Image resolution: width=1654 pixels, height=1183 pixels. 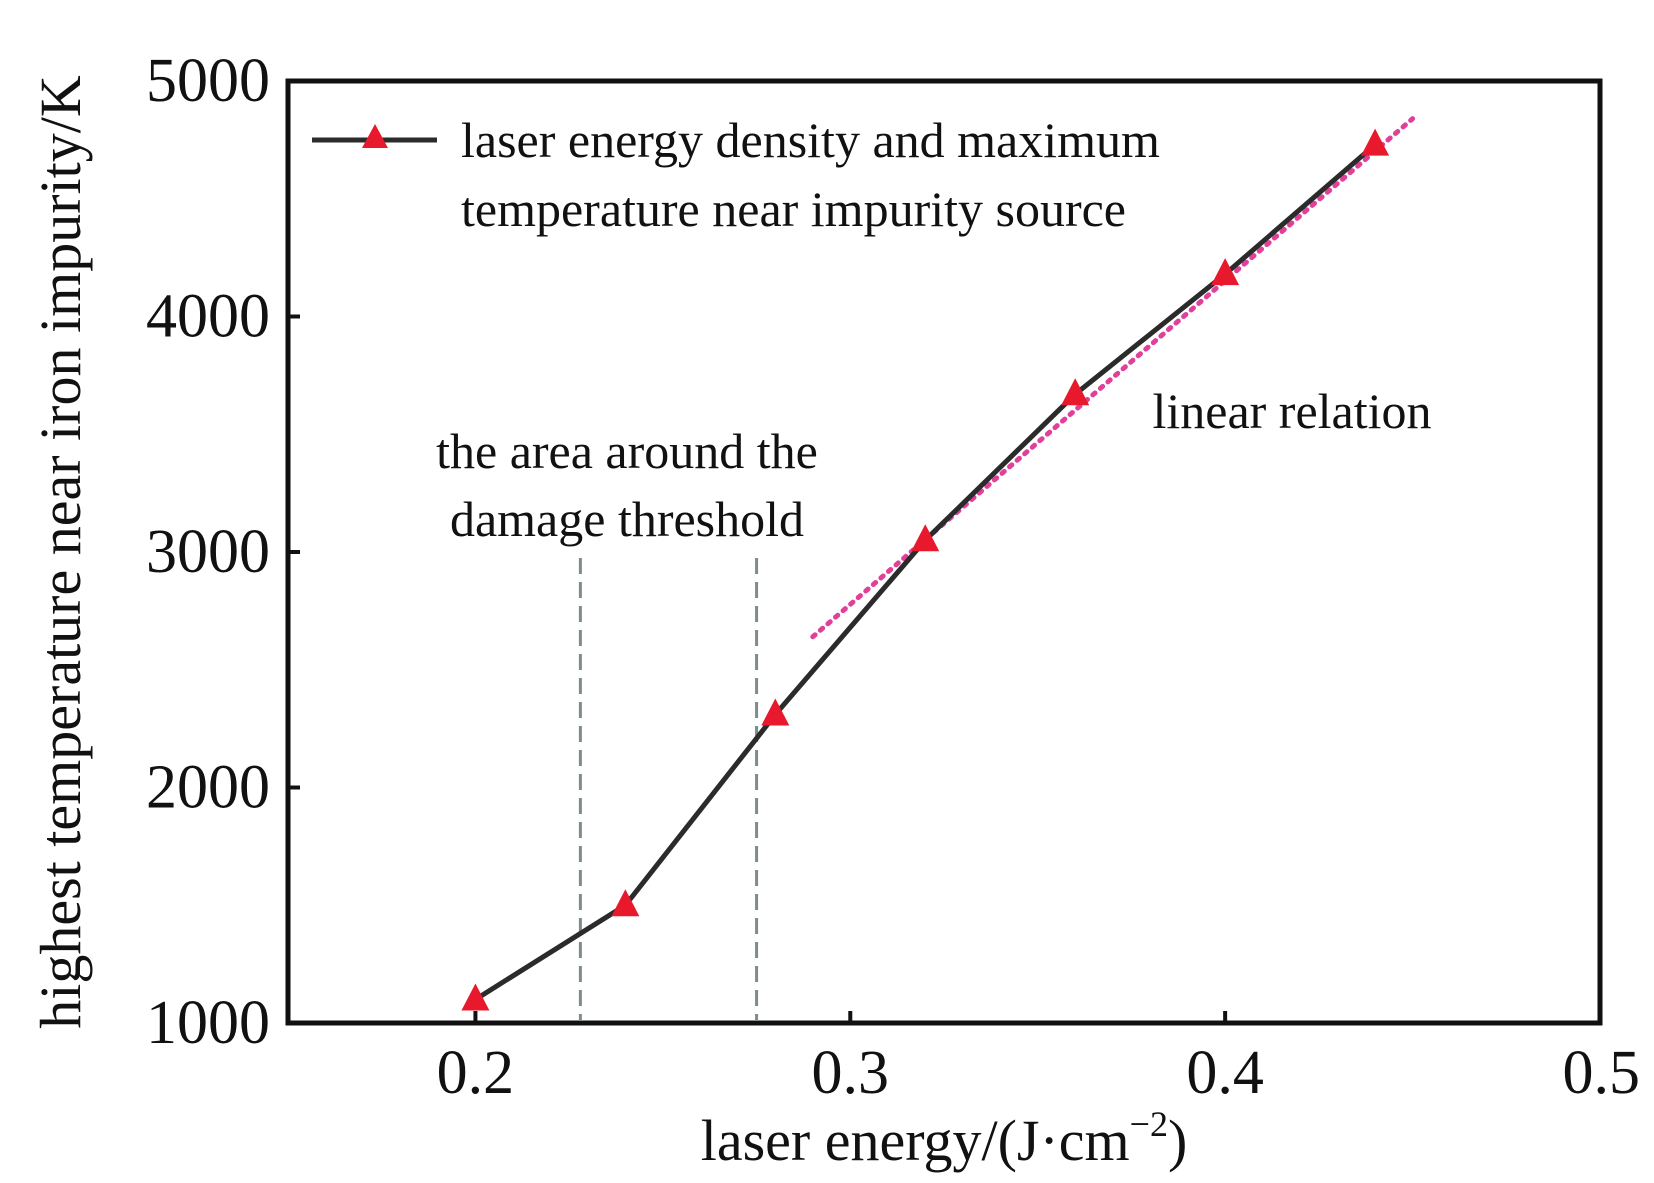 I want to click on x-axis-label-superscript: −2, so click(x=1149, y=1124).